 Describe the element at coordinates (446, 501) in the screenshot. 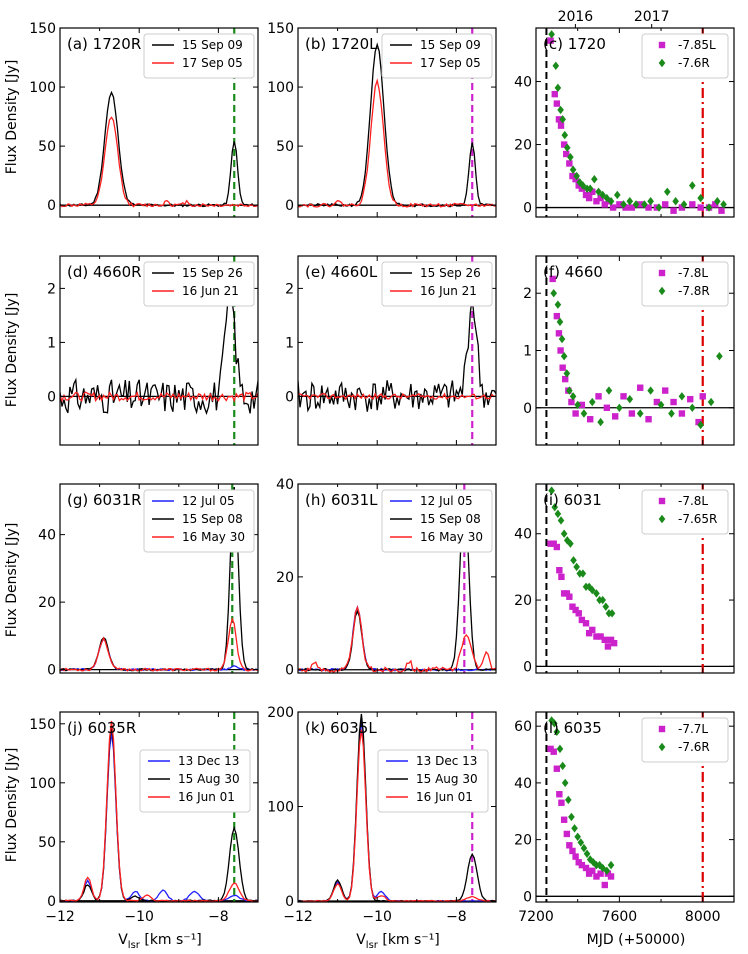

I see `legend-label: 12 Jul 05` at that location.